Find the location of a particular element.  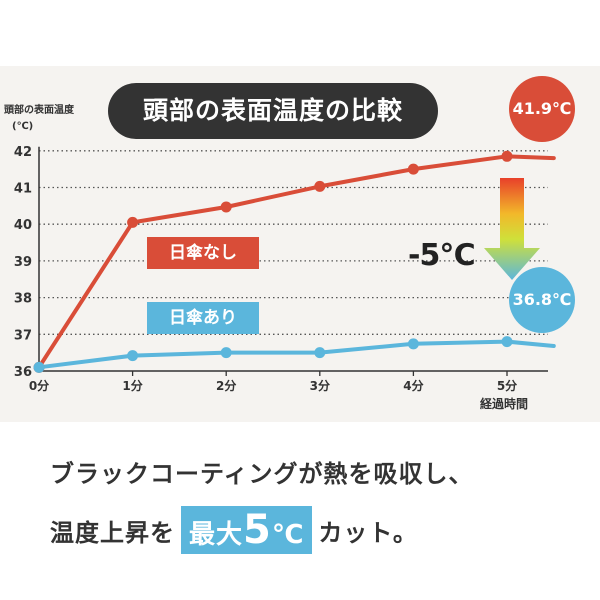

y-axis-unit: (℃) is located at coordinates (23, 126).